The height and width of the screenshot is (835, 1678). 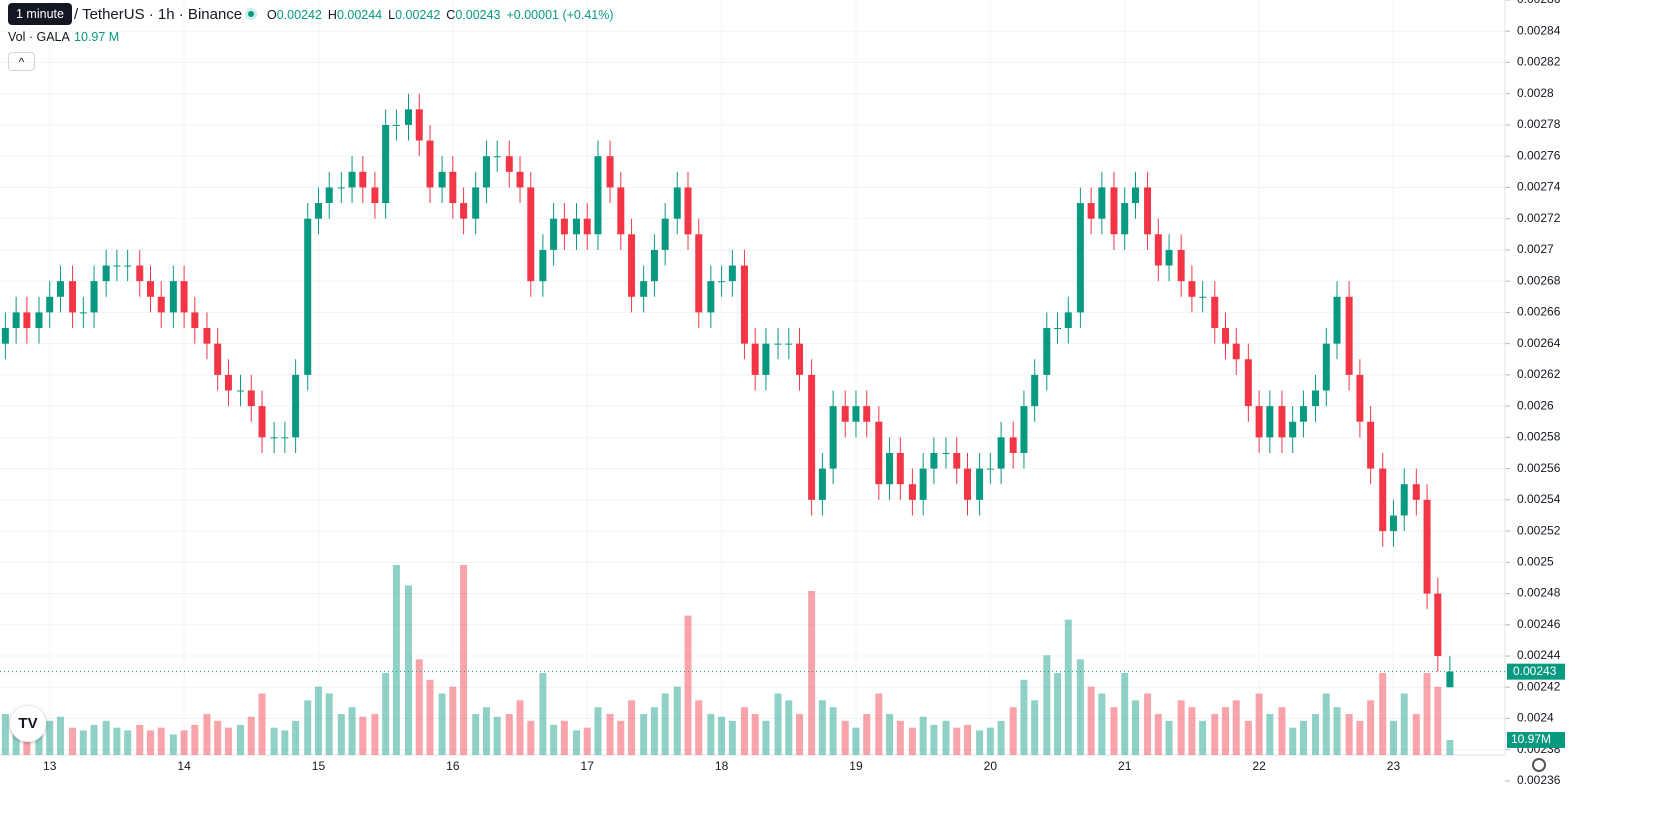 I want to click on y-tick-label: 0.00276, so click(x=1539, y=155).